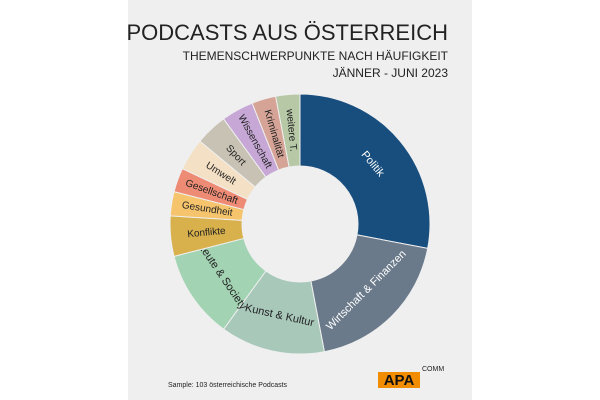 This screenshot has width=600, height=400. I want to click on segment-label: Konflikte, so click(207, 233).